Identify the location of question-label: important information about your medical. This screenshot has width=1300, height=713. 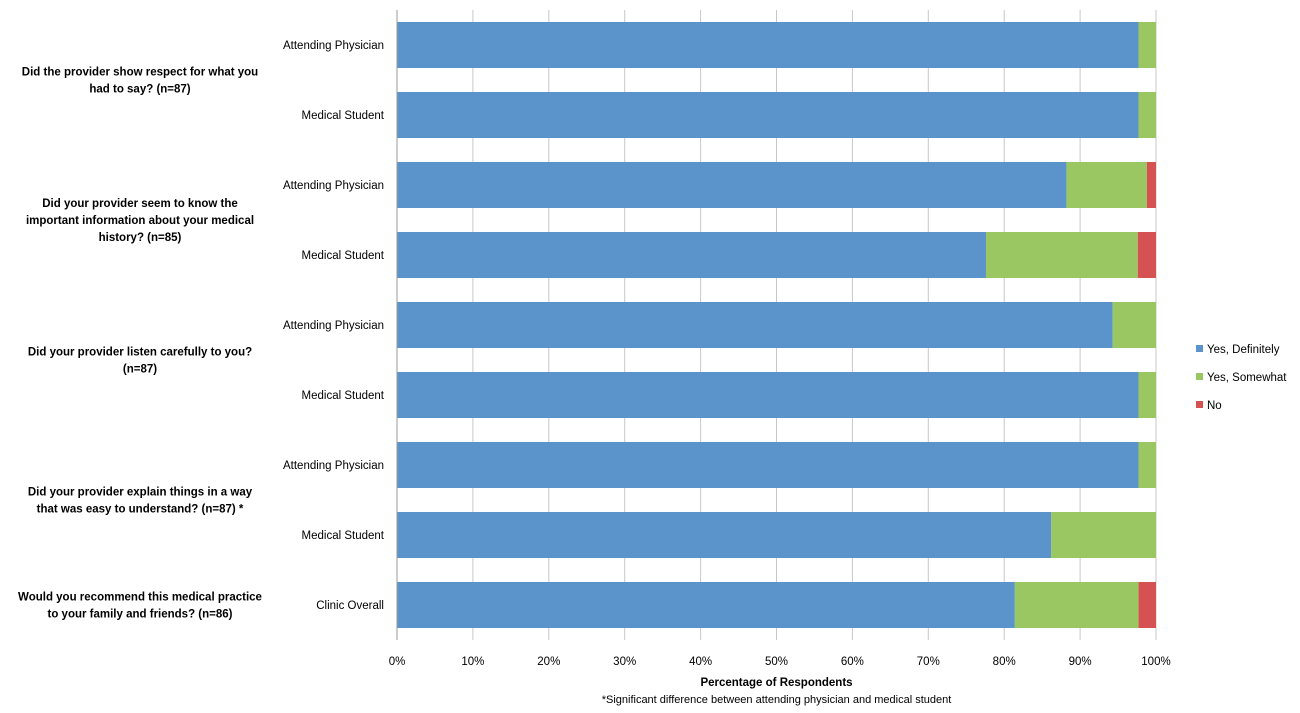
(140, 221).